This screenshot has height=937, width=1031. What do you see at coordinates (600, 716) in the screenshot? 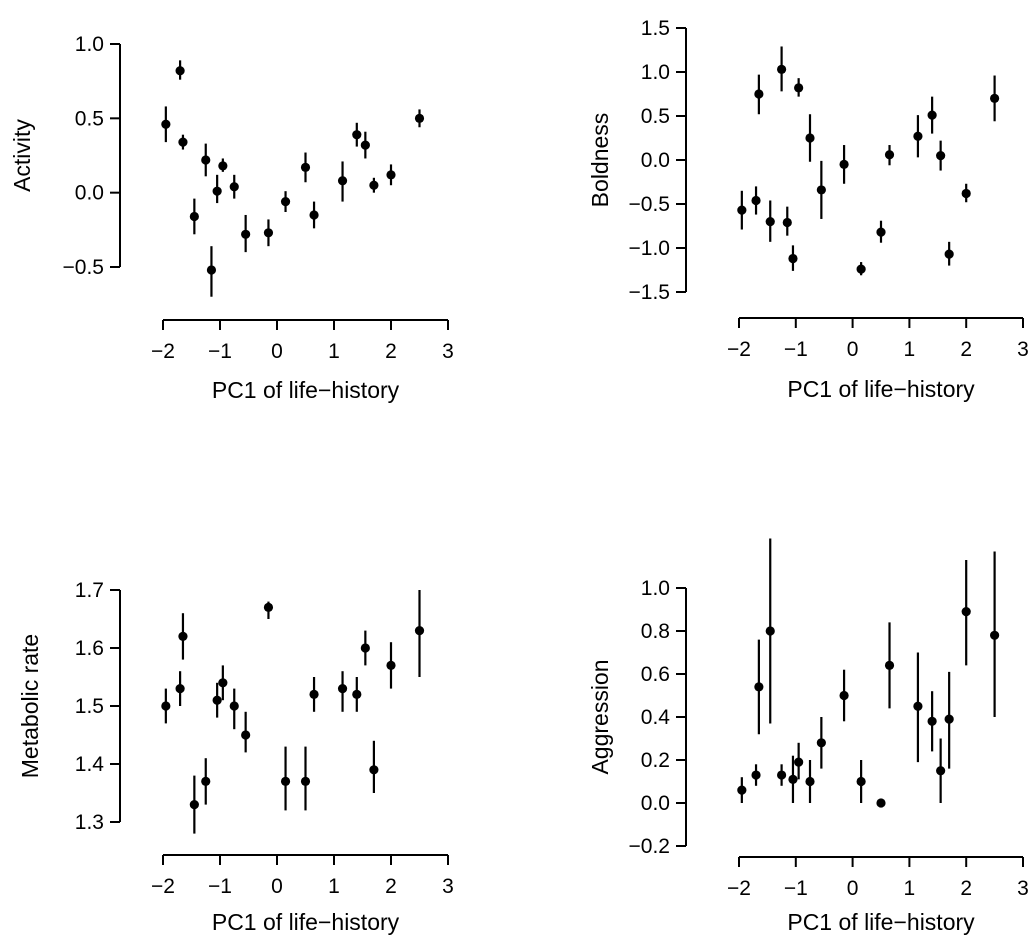
I see `y-axis-title: Aggression` at bounding box center [600, 716].